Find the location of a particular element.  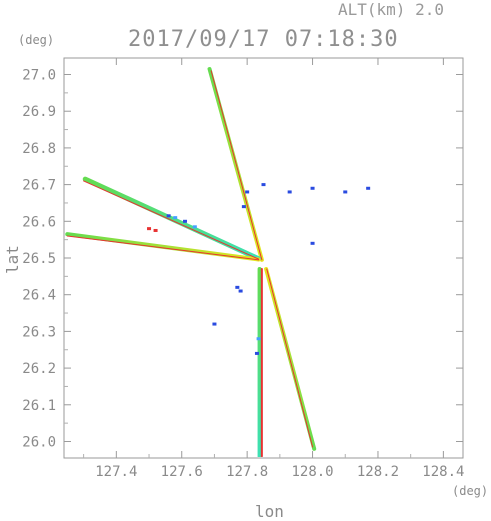

y-tick-label: 26.8 is located at coordinates (39, 149).